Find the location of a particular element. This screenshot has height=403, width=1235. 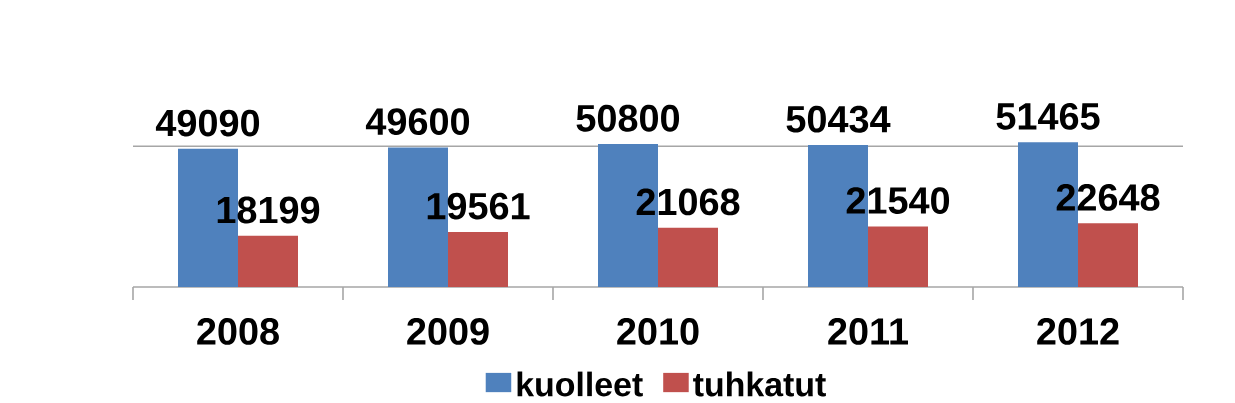

x-tick-label: 2011 is located at coordinates (868, 331).